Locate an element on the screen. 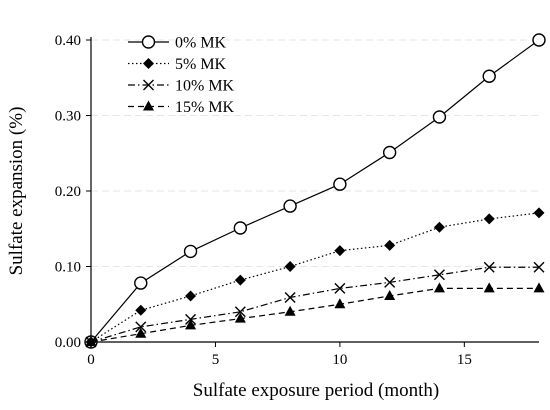 The width and height of the screenshot is (550, 410). legend: 0% MK 5% MK 10% MK 15% MK is located at coordinates (181, 75).